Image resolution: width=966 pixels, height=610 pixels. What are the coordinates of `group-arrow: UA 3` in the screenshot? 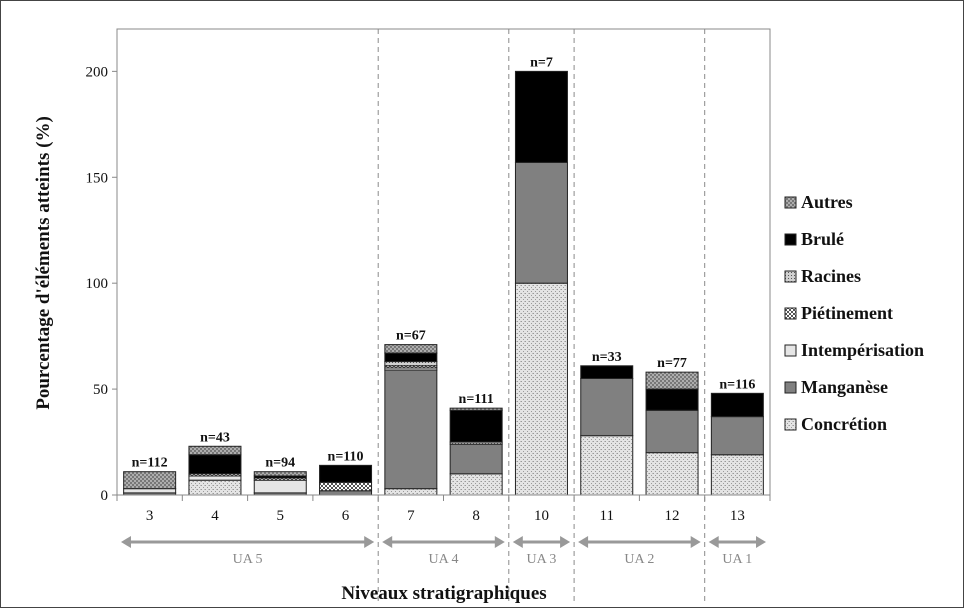 It's located at (541, 551).